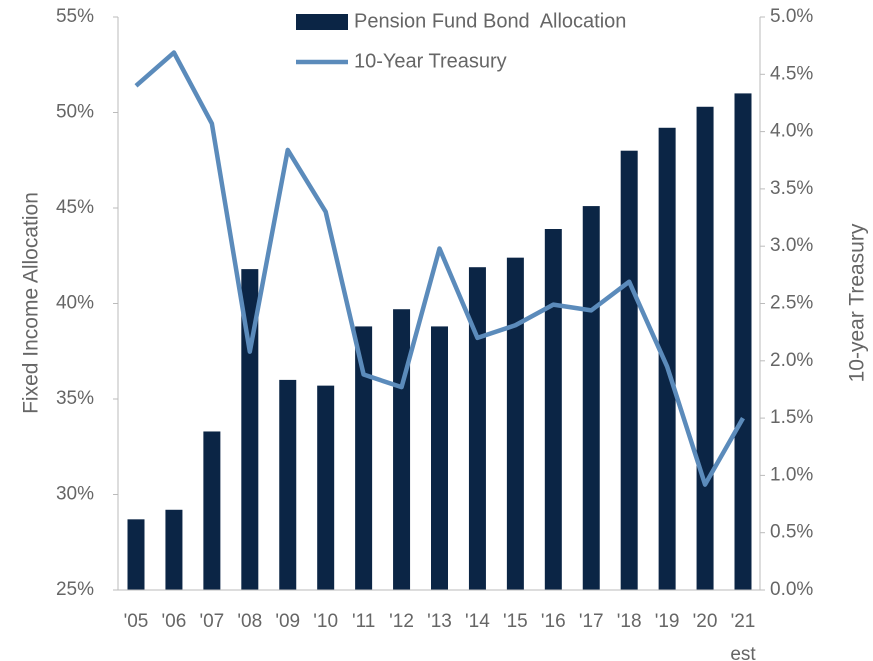  Describe the element at coordinates (287, 621) in the screenshot. I see `x-tick-label: '09` at that location.